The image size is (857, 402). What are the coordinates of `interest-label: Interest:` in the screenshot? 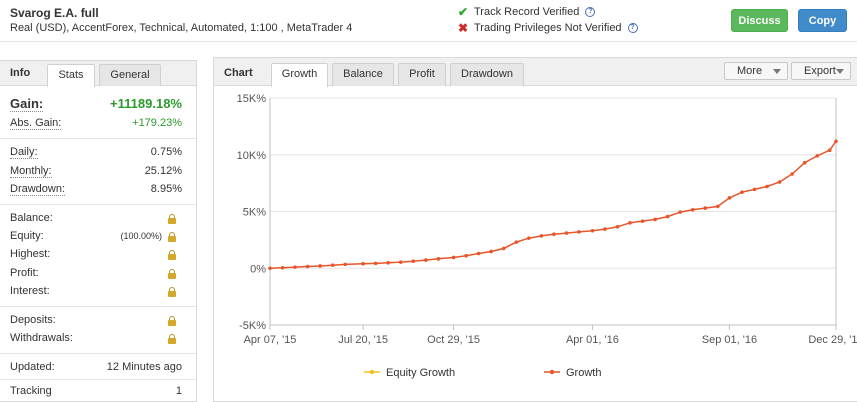 It's located at (30, 291).